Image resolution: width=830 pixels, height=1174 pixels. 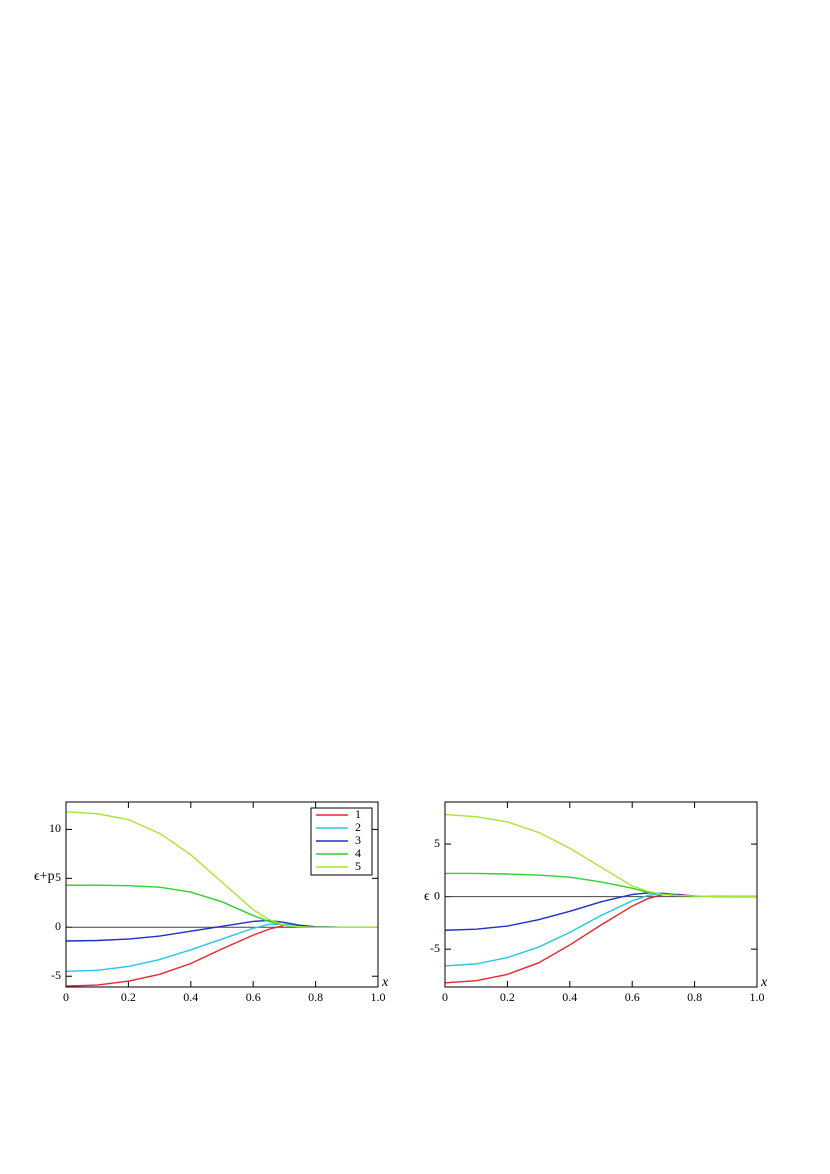 I want to click on legend-label: 1, so click(x=358, y=814).